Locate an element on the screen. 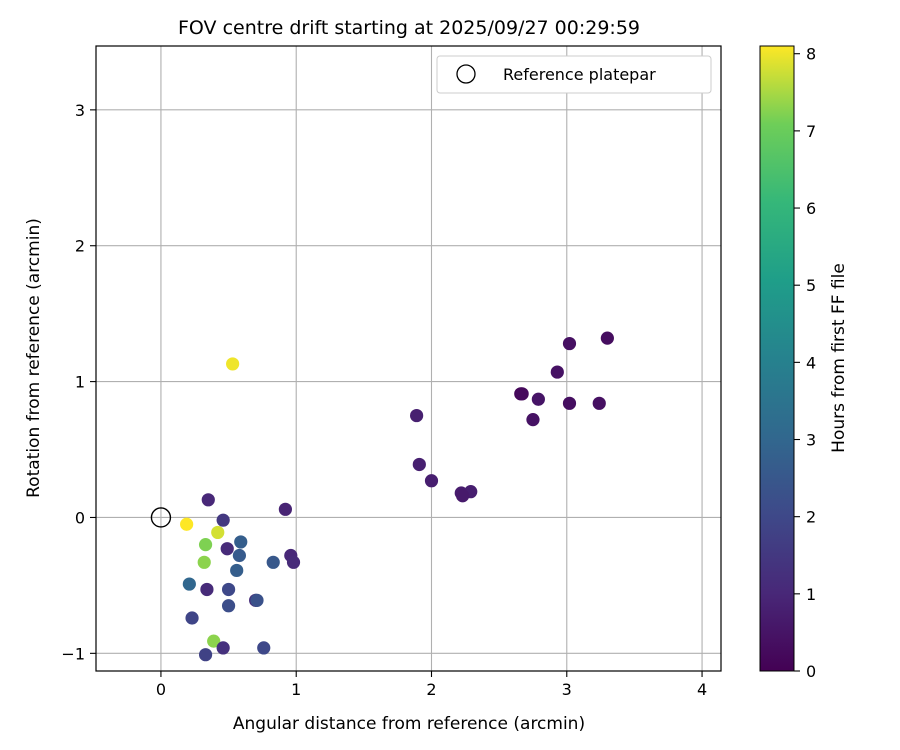 Image resolution: width=900 pixels, height=750 pixels. colorbar-label: Hours from first FF file is located at coordinates (839, 358).